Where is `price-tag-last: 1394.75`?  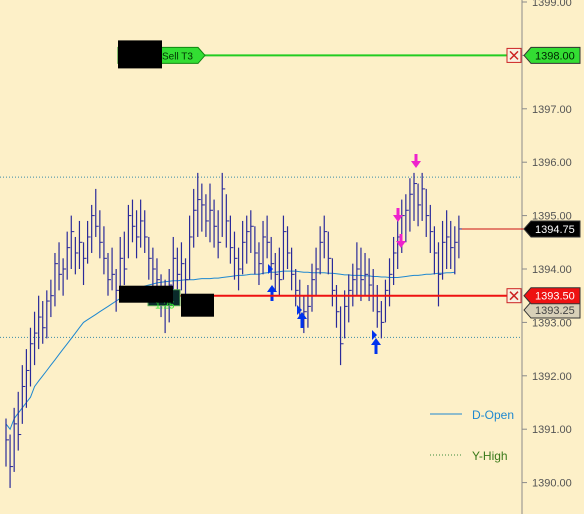
price-tag-last: 1394.75 is located at coordinates (552, 229).